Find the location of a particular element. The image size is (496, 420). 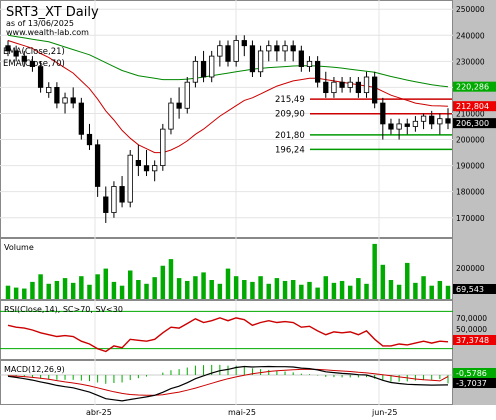

last-value-text: 220,286 is located at coordinates (472, 87).